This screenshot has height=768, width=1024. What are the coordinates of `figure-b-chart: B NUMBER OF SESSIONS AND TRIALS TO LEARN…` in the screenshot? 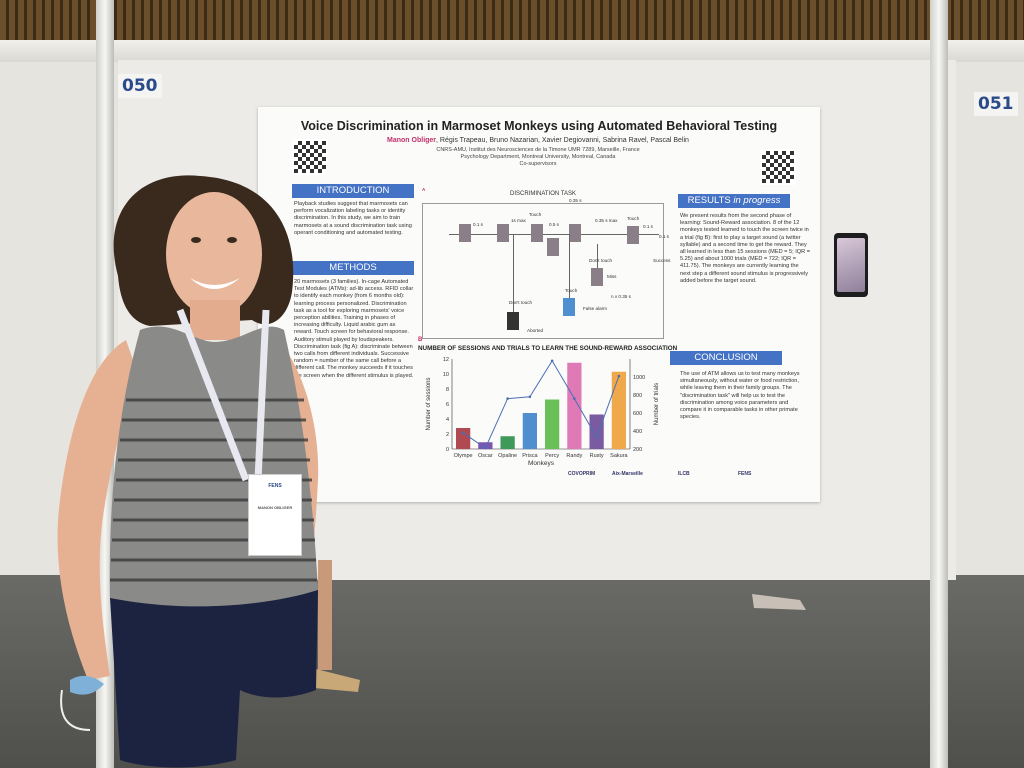 It's located at (548, 405).